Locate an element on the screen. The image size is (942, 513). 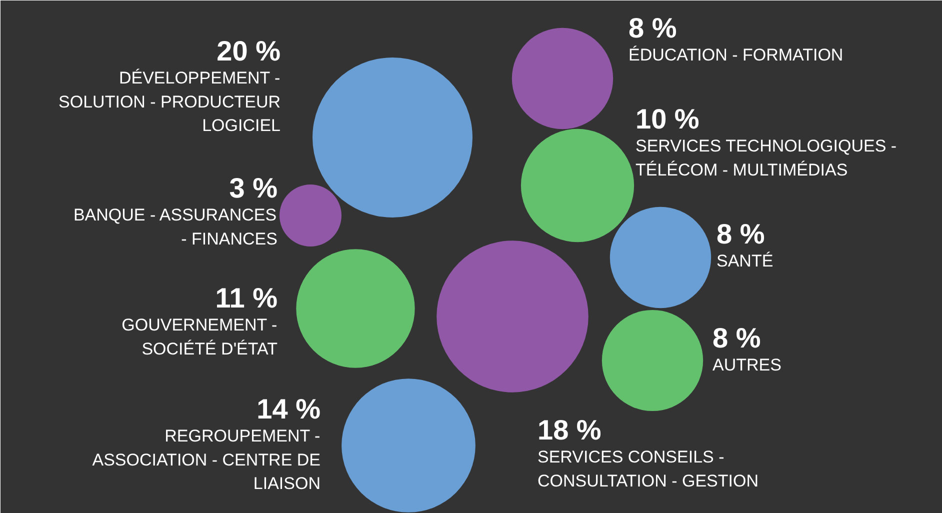
category-label: SERVICES CONSEILS - CONSULTATION - GESTION is located at coordinates (648, 469).